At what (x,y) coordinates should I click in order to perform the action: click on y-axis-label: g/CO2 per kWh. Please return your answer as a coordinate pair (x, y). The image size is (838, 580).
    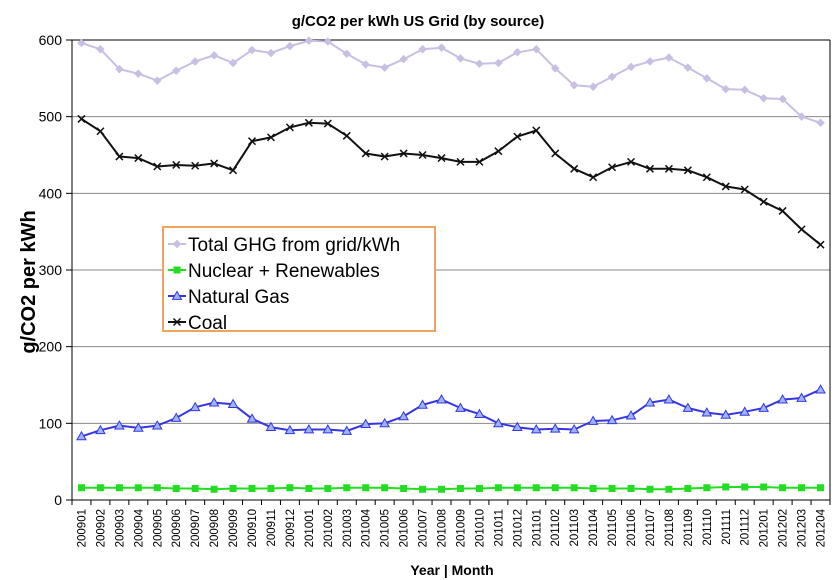
    Looking at the image, I should click on (29, 281).